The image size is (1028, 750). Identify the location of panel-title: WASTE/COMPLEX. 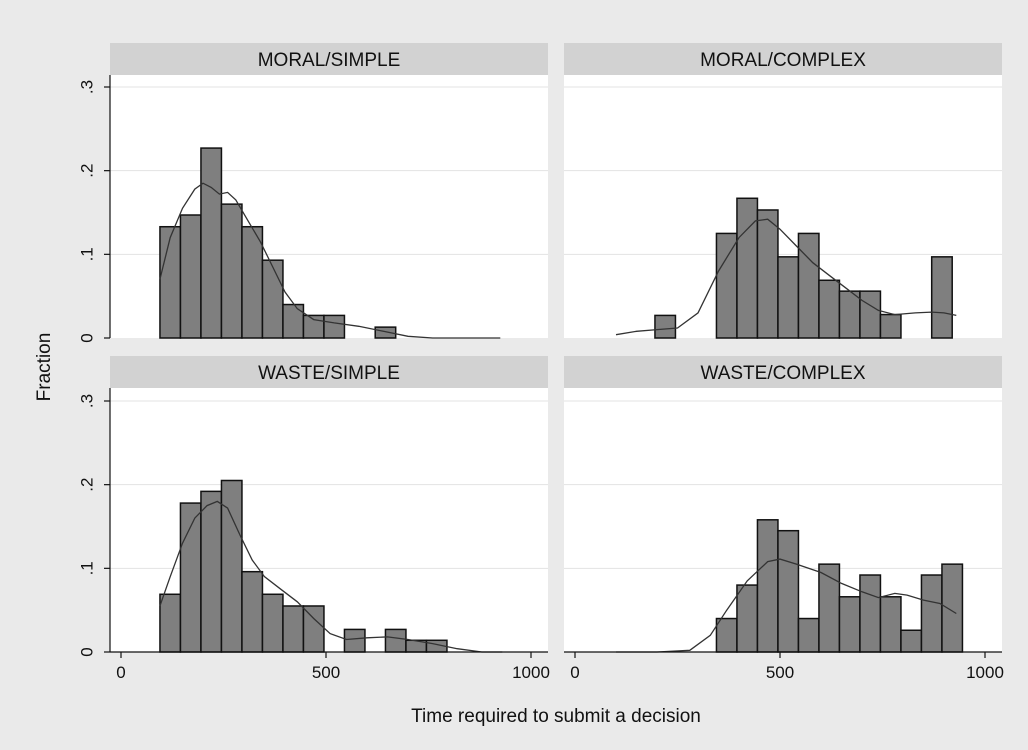
(782, 373).